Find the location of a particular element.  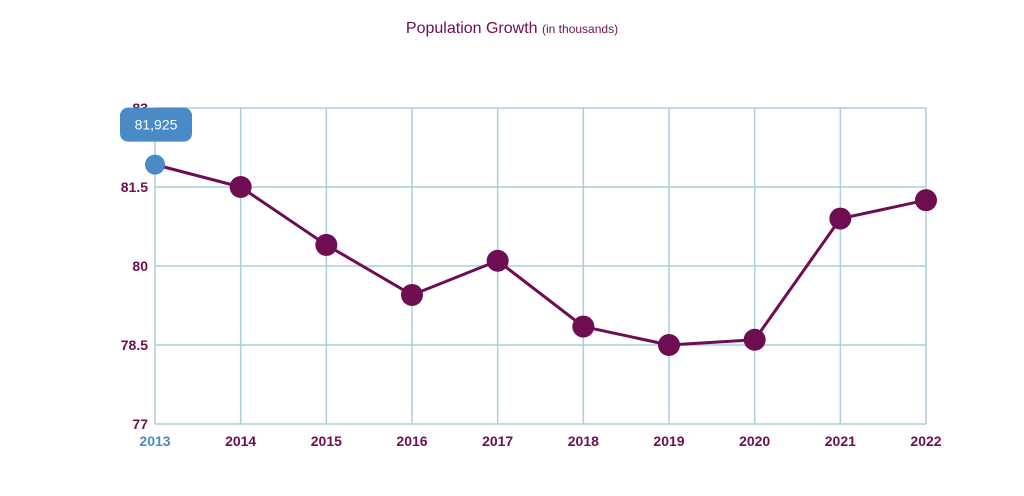

tooltip-value: 81,925 is located at coordinates (156, 125).